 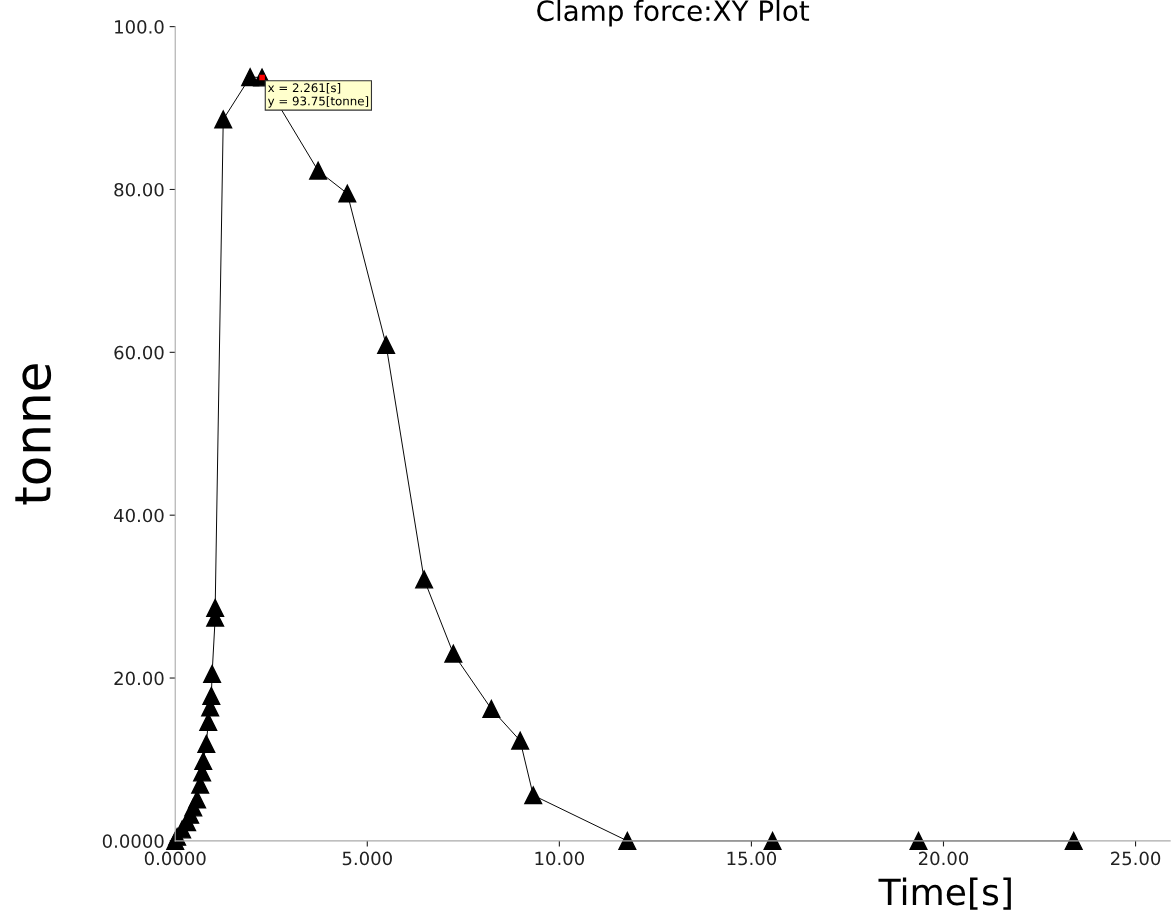 I want to click on y-axis-title: tonne, so click(x=33, y=434).